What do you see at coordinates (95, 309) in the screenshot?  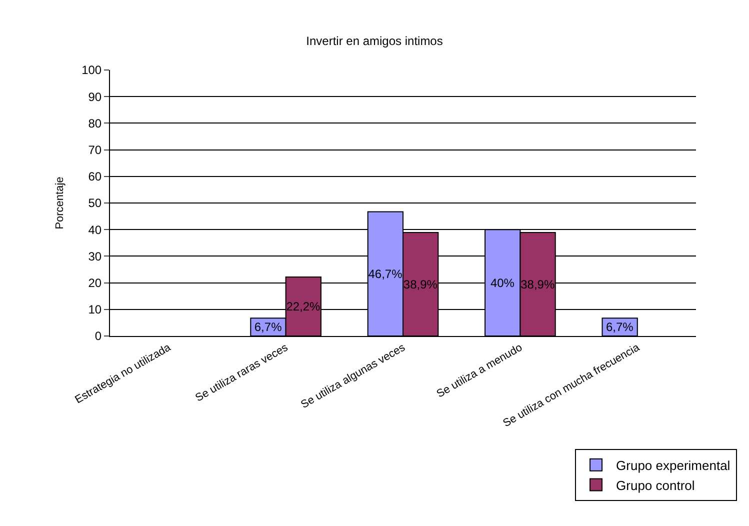 I see `y-tick-label: 10` at bounding box center [95, 309].